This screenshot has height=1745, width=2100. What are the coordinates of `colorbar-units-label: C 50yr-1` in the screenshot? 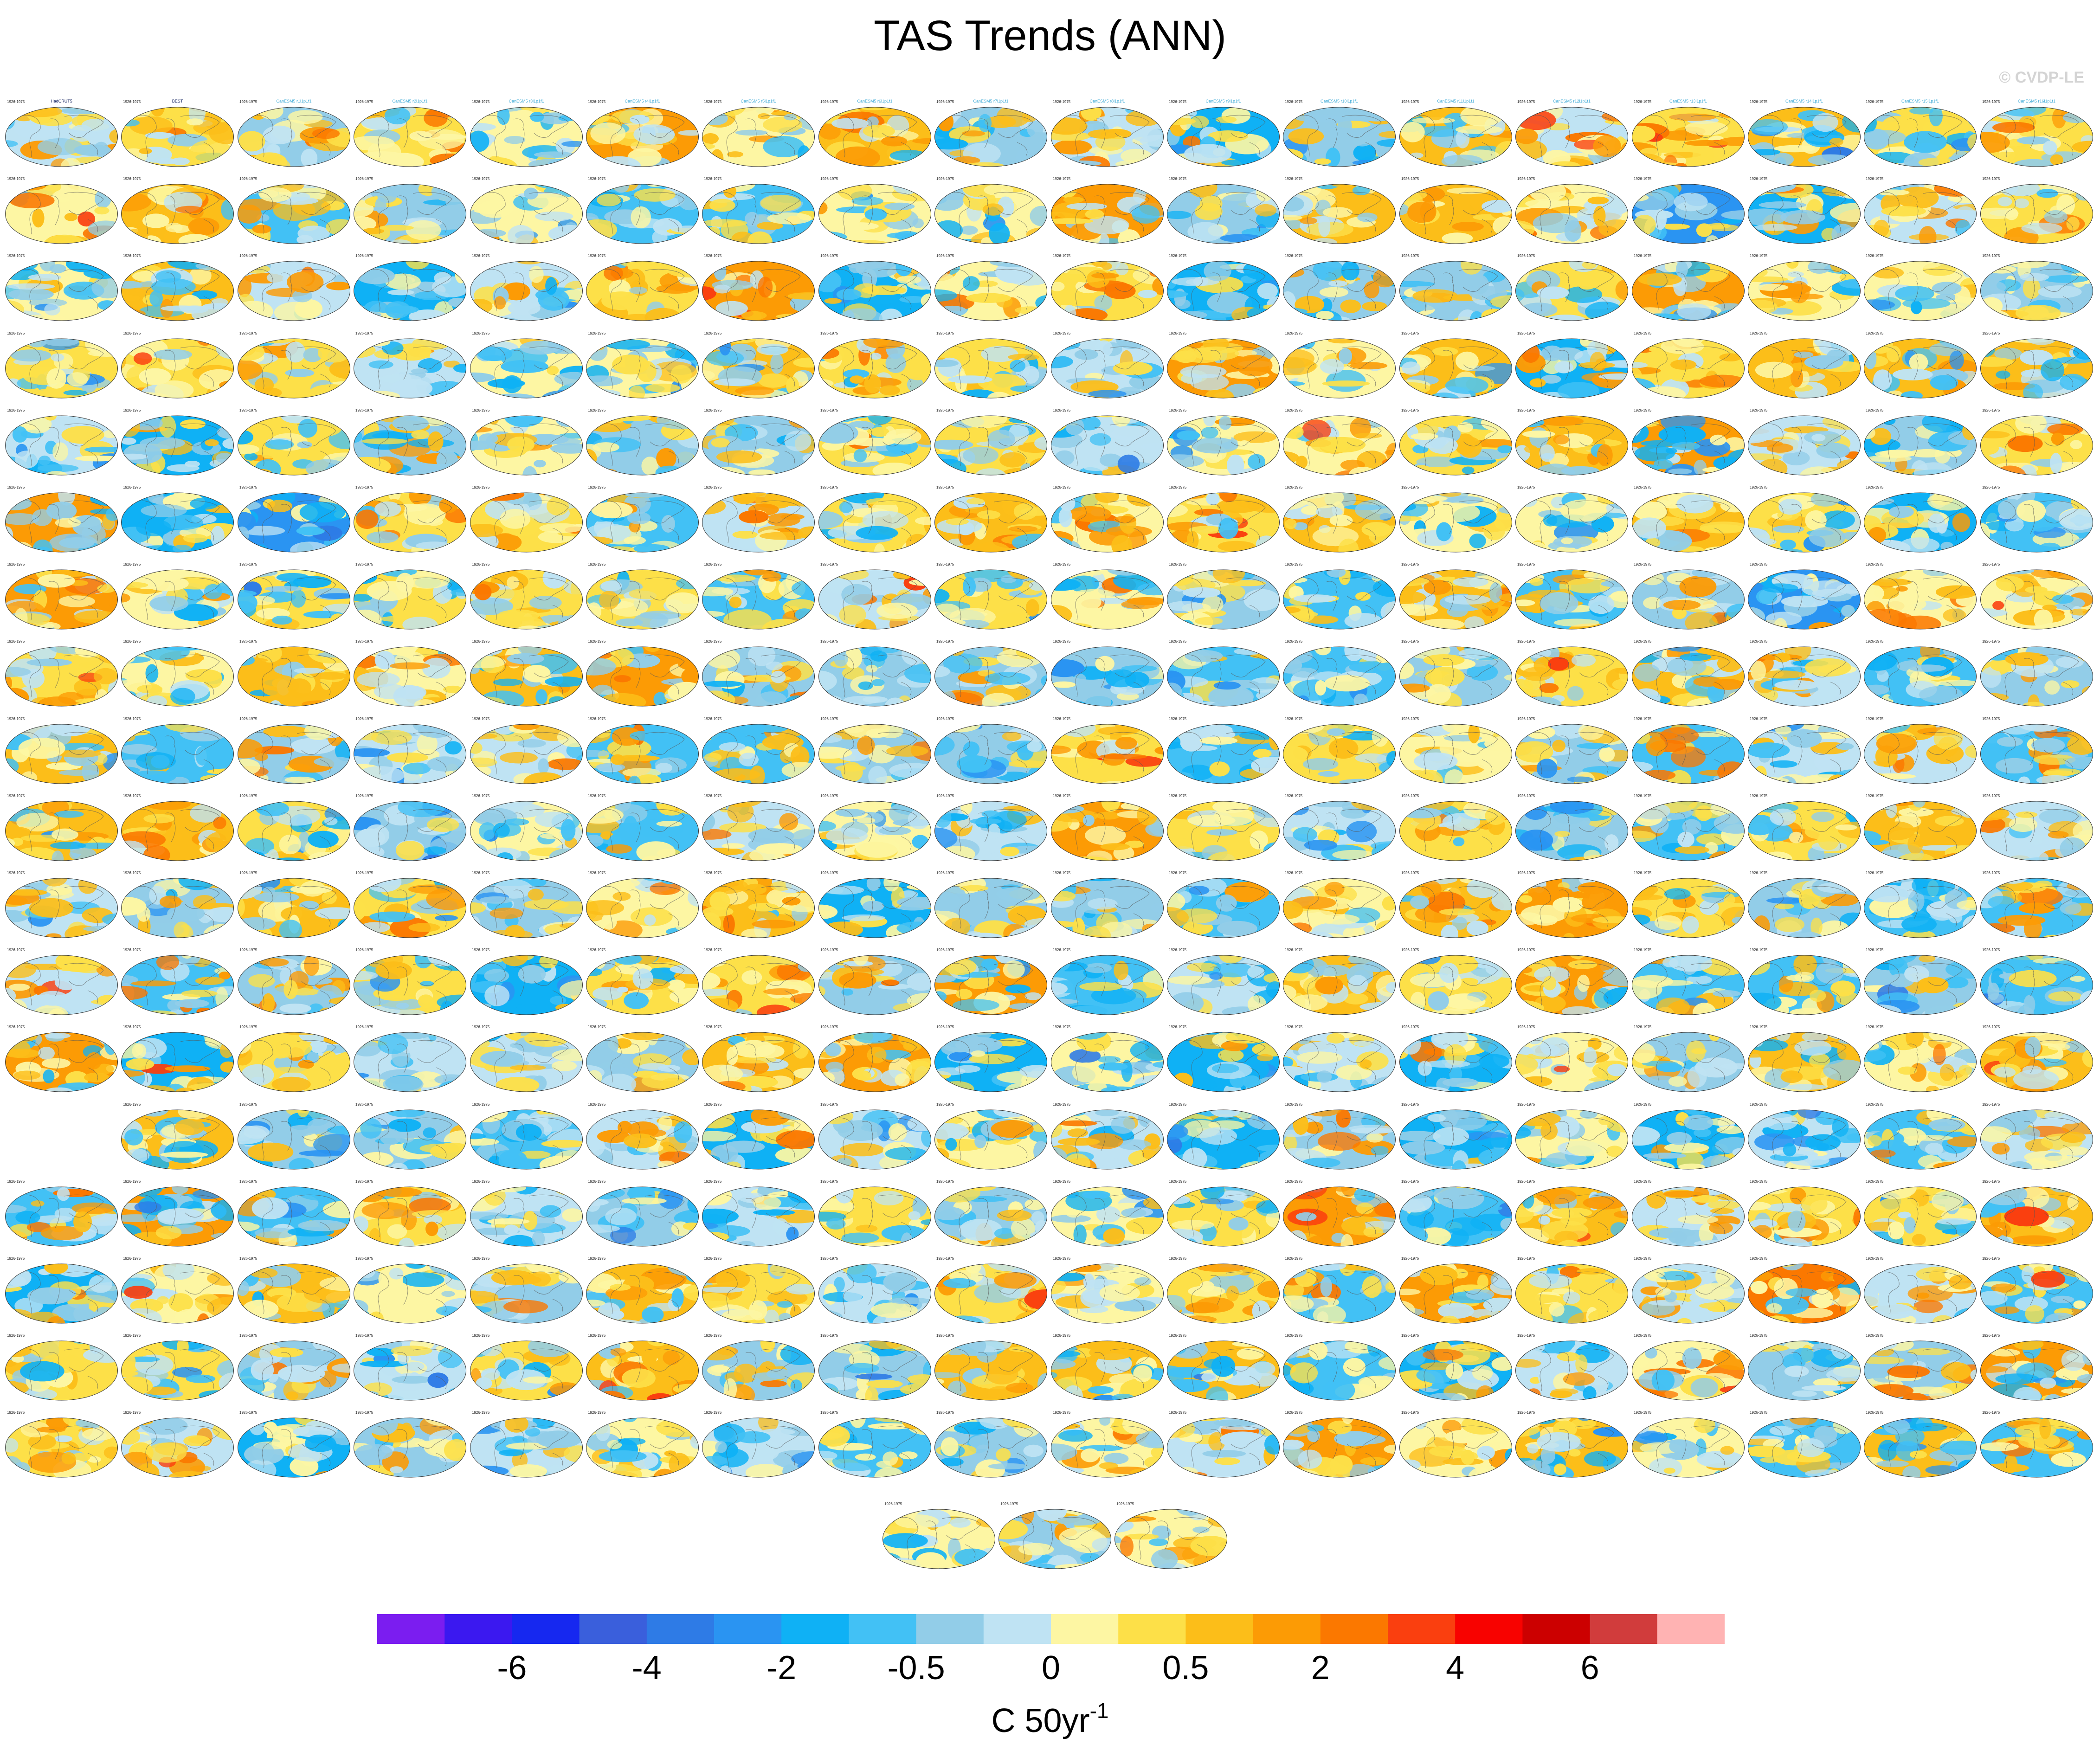 It's located at (1050, 1716).